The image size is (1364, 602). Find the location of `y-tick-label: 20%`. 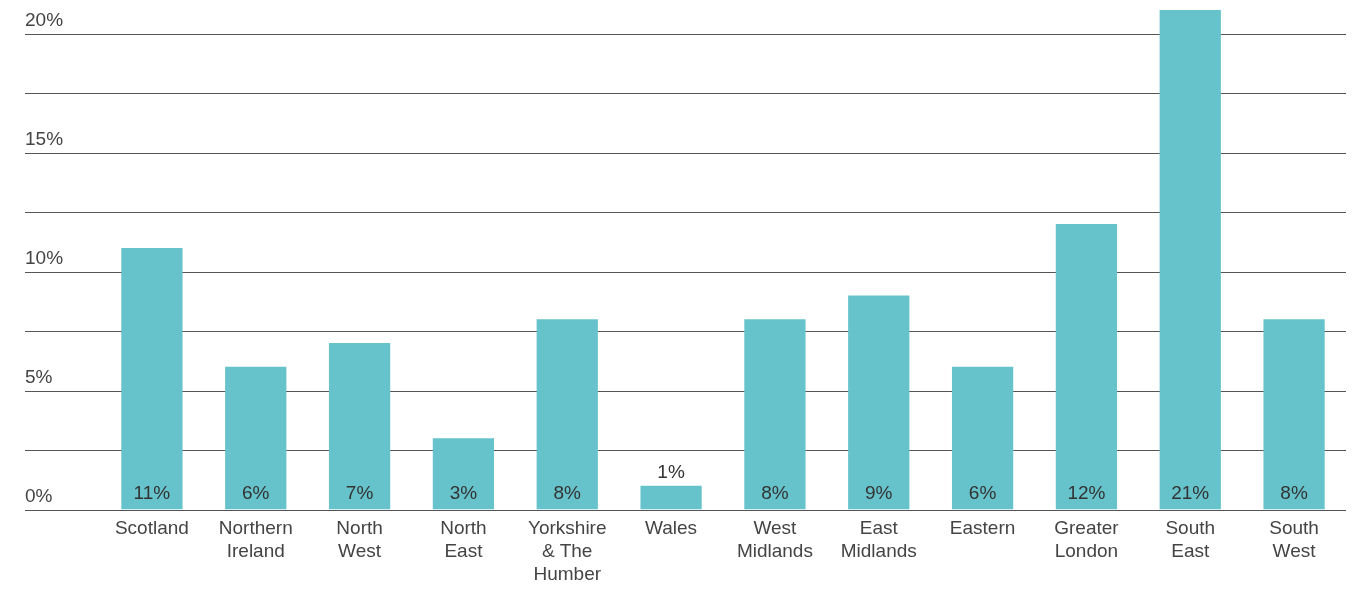

y-tick-label: 20% is located at coordinates (44, 20).